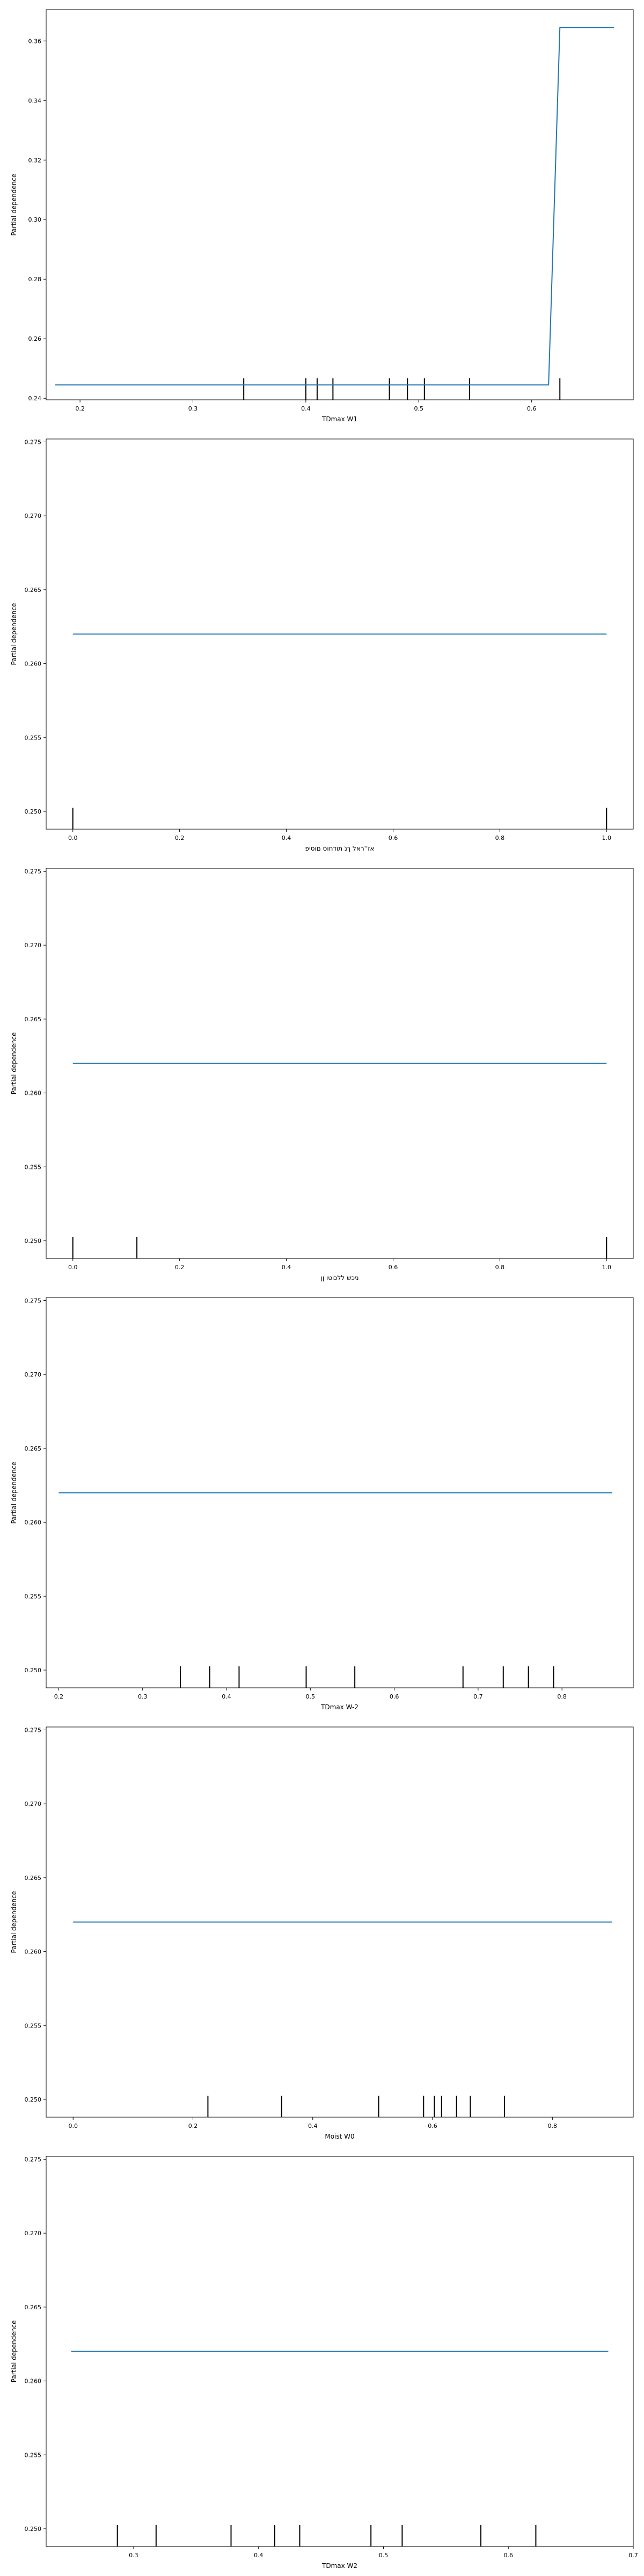 The width and height of the screenshot is (644, 2576). What do you see at coordinates (339, 419) in the screenshot?
I see `x-axis-label: TDmax W1` at bounding box center [339, 419].